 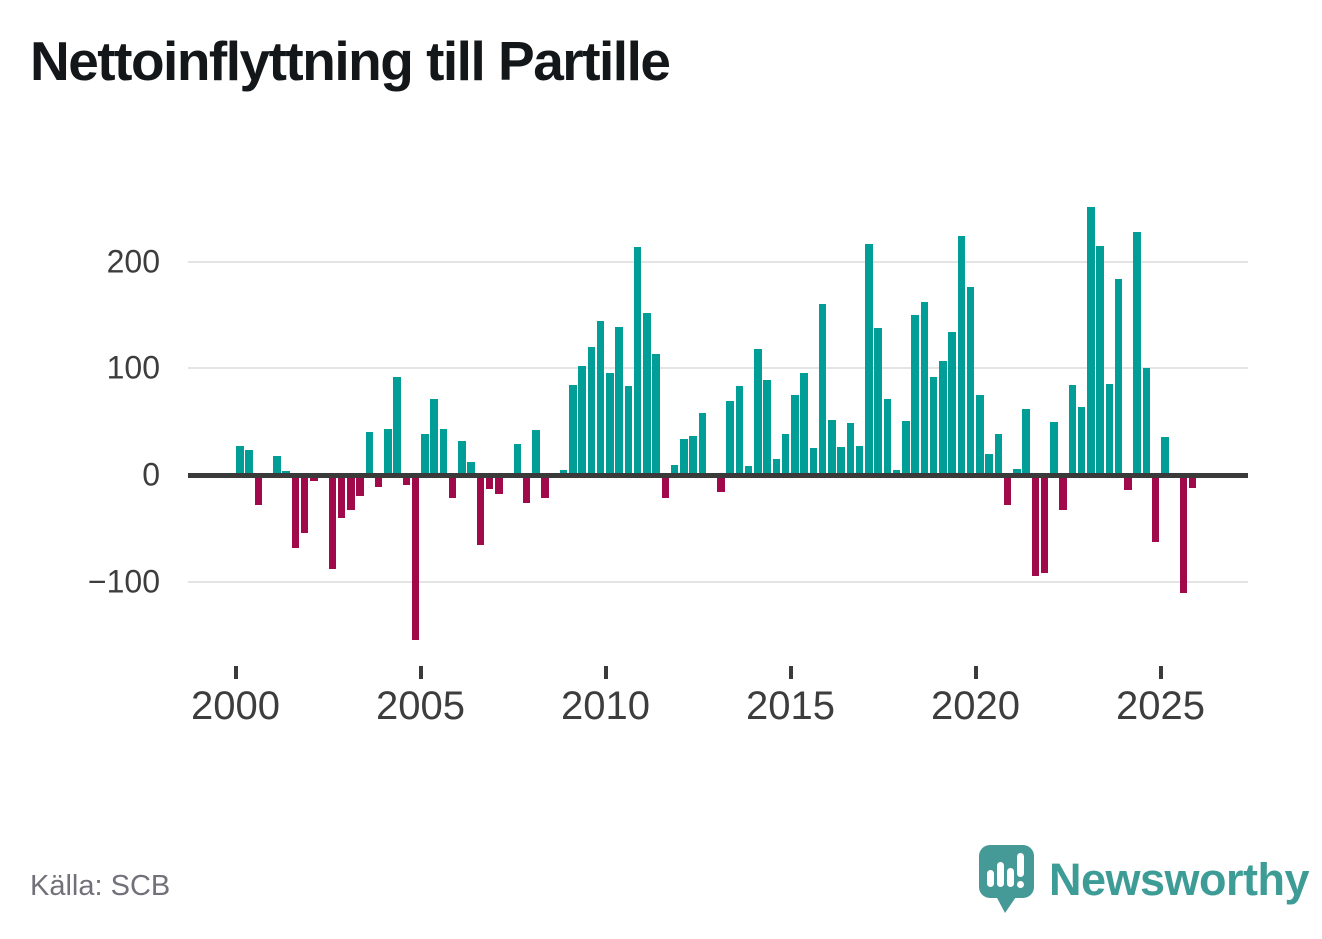 What do you see at coordinates (388, 452) in the screenshot?
I see `bar-2004-q1` at bounding box center [388, 452].